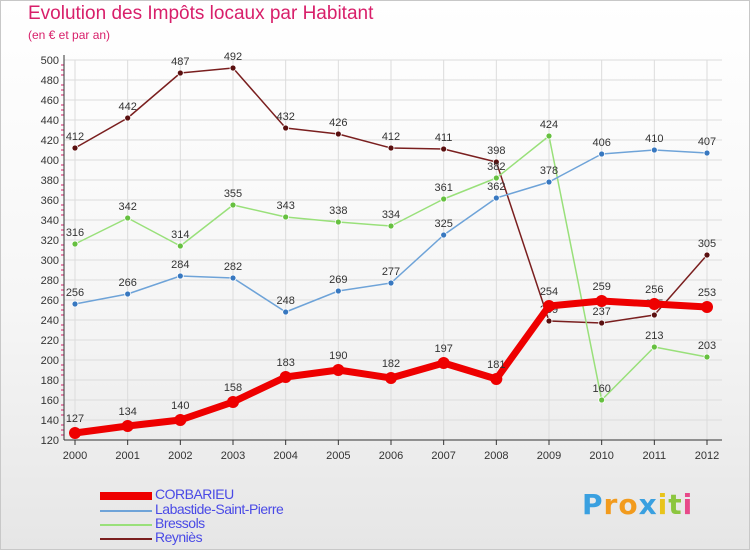  I want to click on data-label-labastide-saint-pierre: 410, so click(654, 139).